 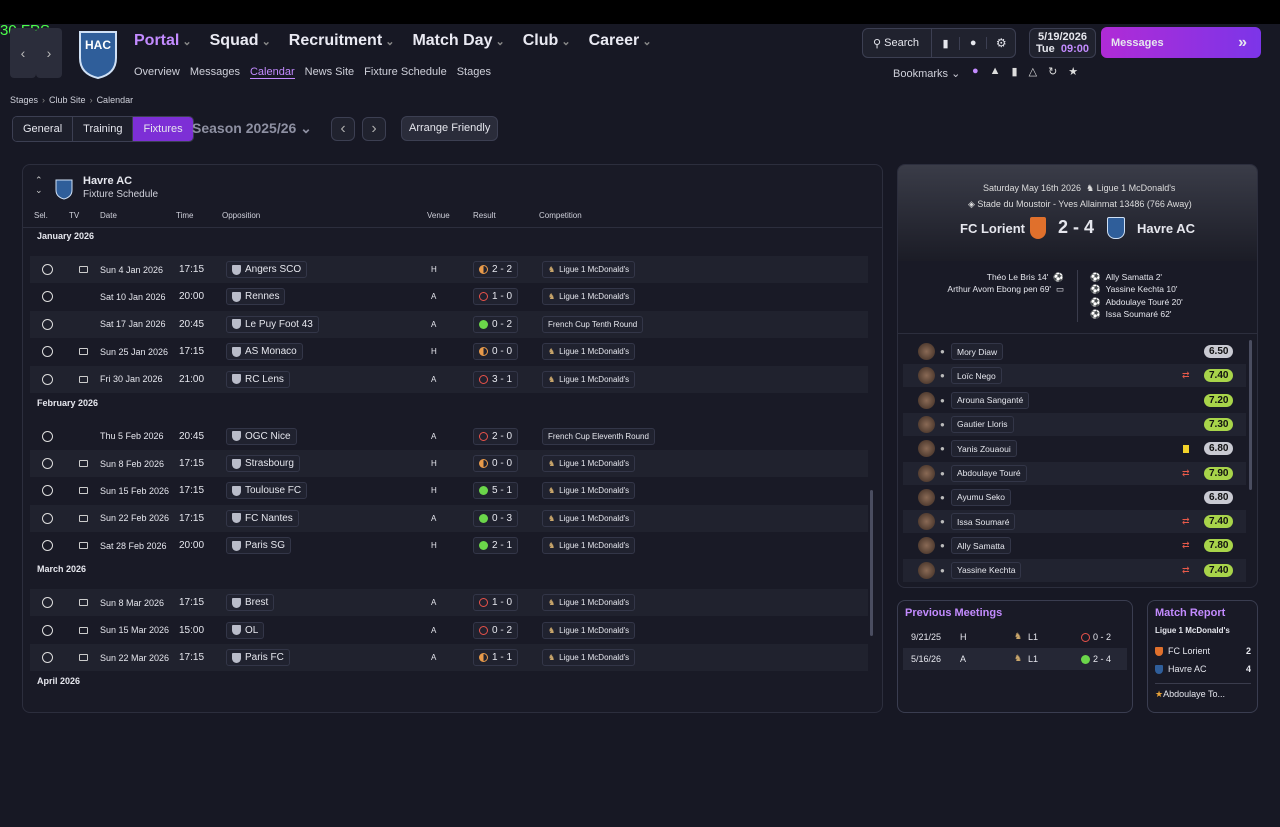 I want to click on opposition: Angers SCO, so click(x=267, y=269).